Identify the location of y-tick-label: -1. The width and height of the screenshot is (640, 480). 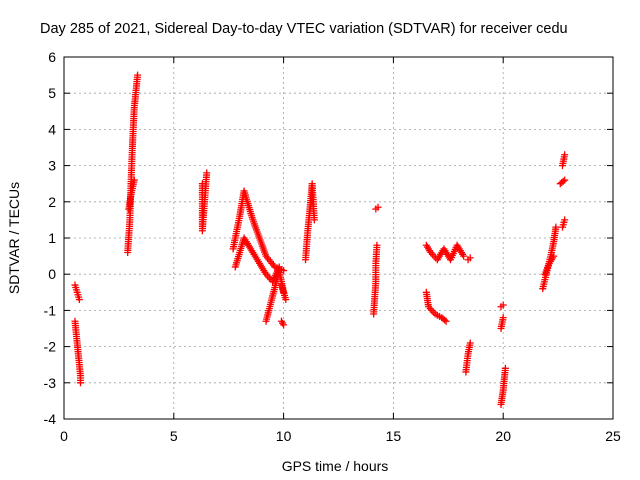
(50, 310).